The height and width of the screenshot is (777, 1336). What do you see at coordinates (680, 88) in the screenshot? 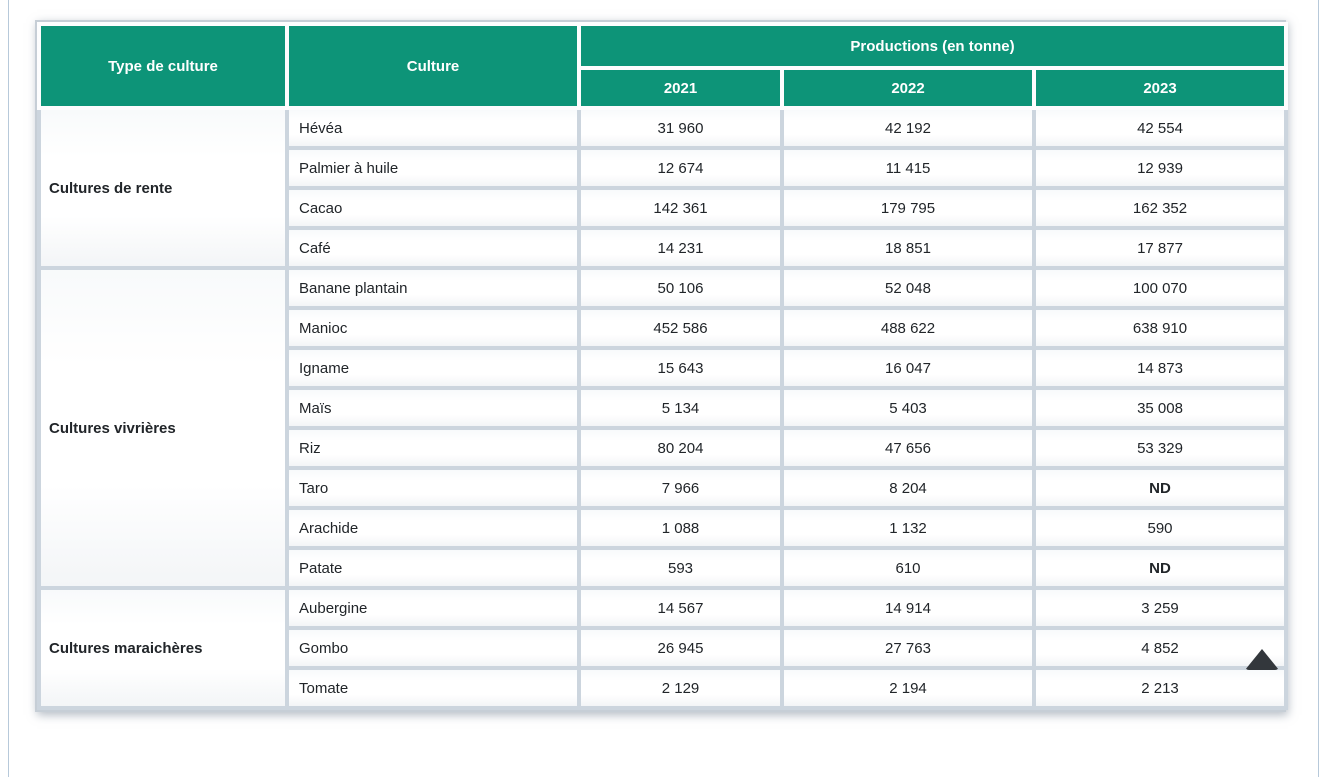
I see `header-year-2021: 2021` at bounding box center [680, 88].